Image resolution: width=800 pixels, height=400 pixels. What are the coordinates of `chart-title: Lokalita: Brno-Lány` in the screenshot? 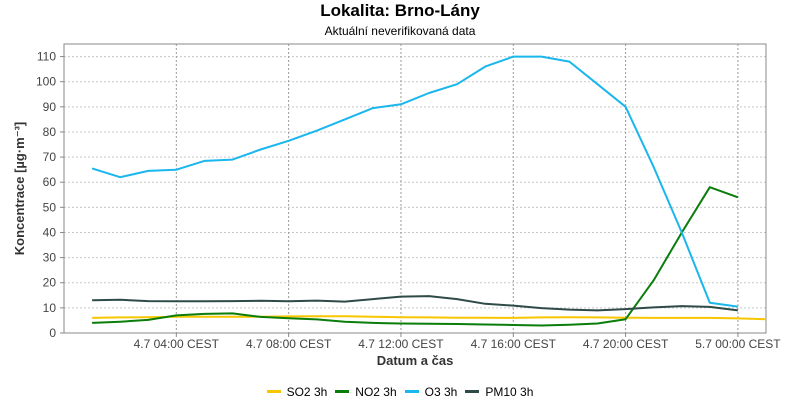 It's located at (400, 10).